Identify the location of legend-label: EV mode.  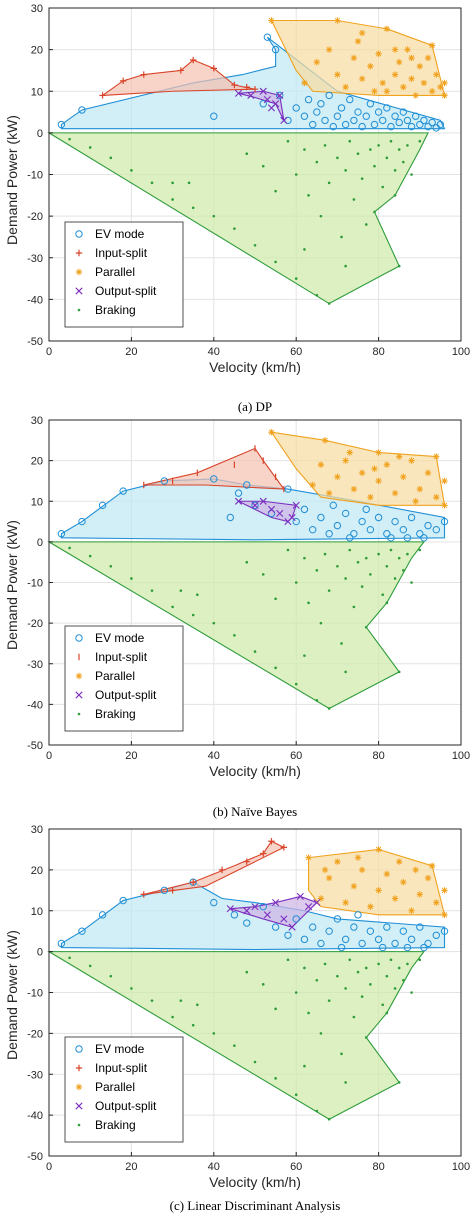
(120, 1049).